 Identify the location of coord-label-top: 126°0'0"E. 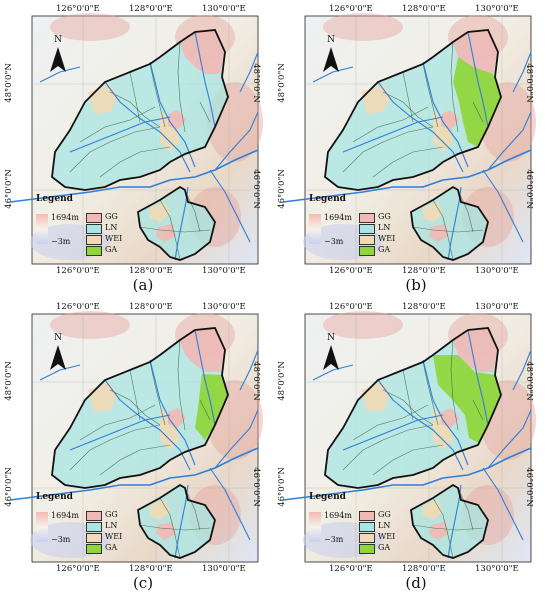
(351, 9).